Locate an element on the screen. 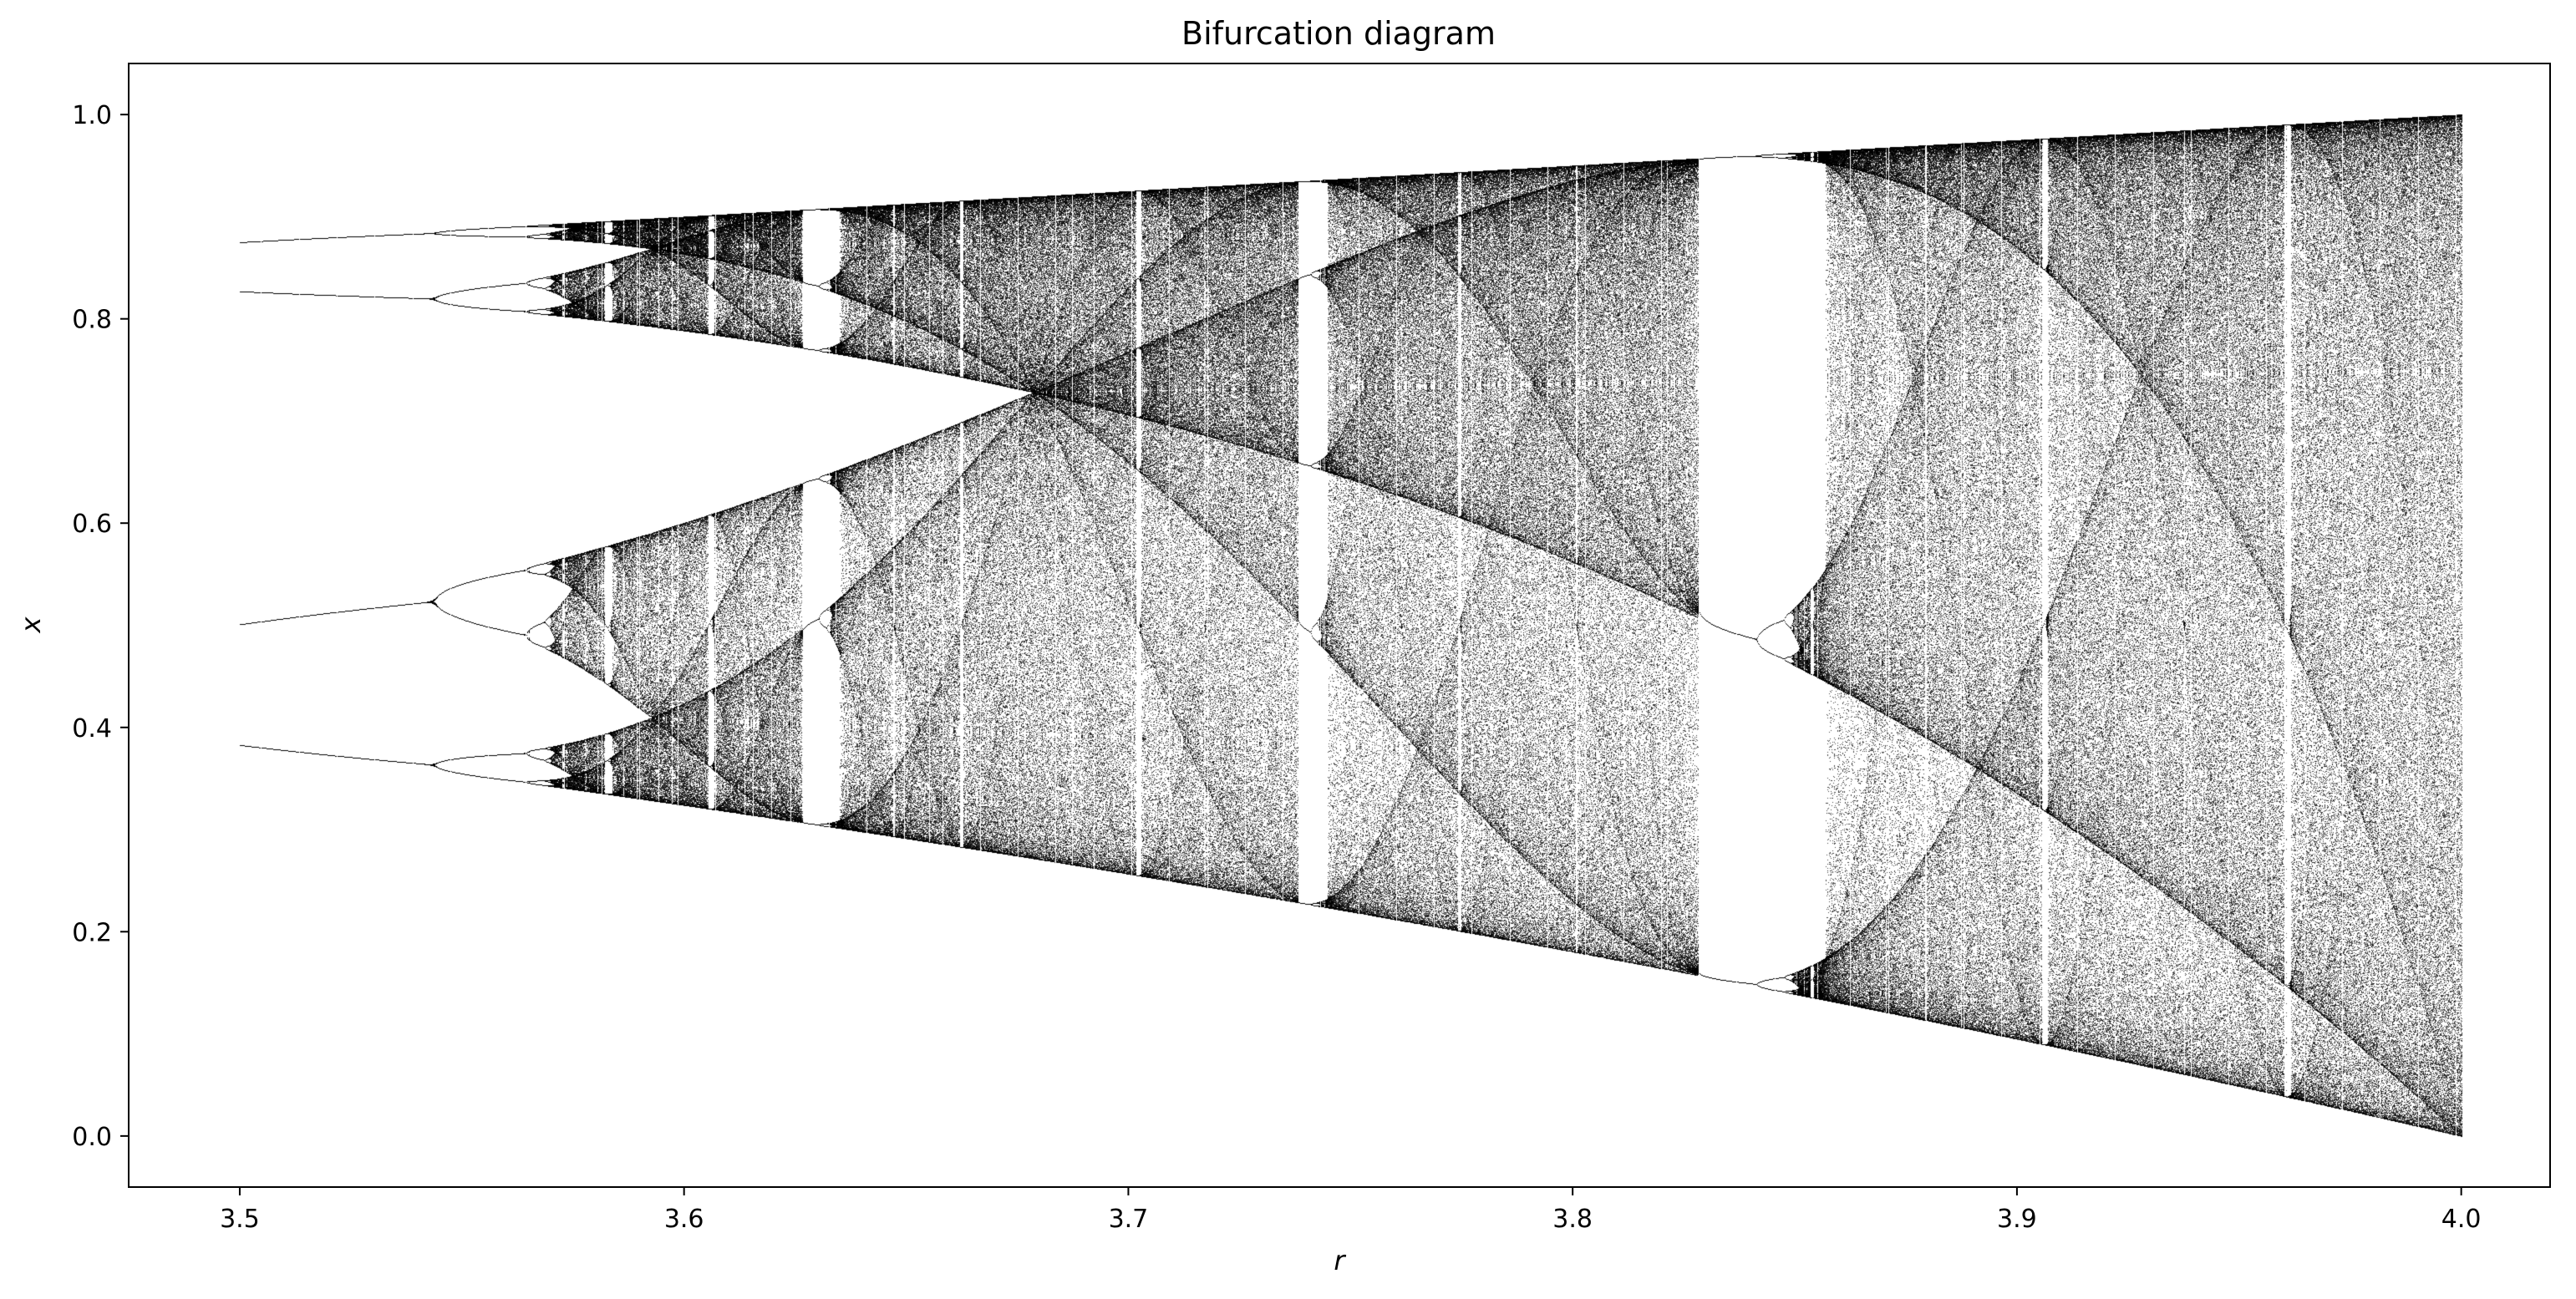  x-tick-label: 3.8 is located at coordinates (1572, 1219).